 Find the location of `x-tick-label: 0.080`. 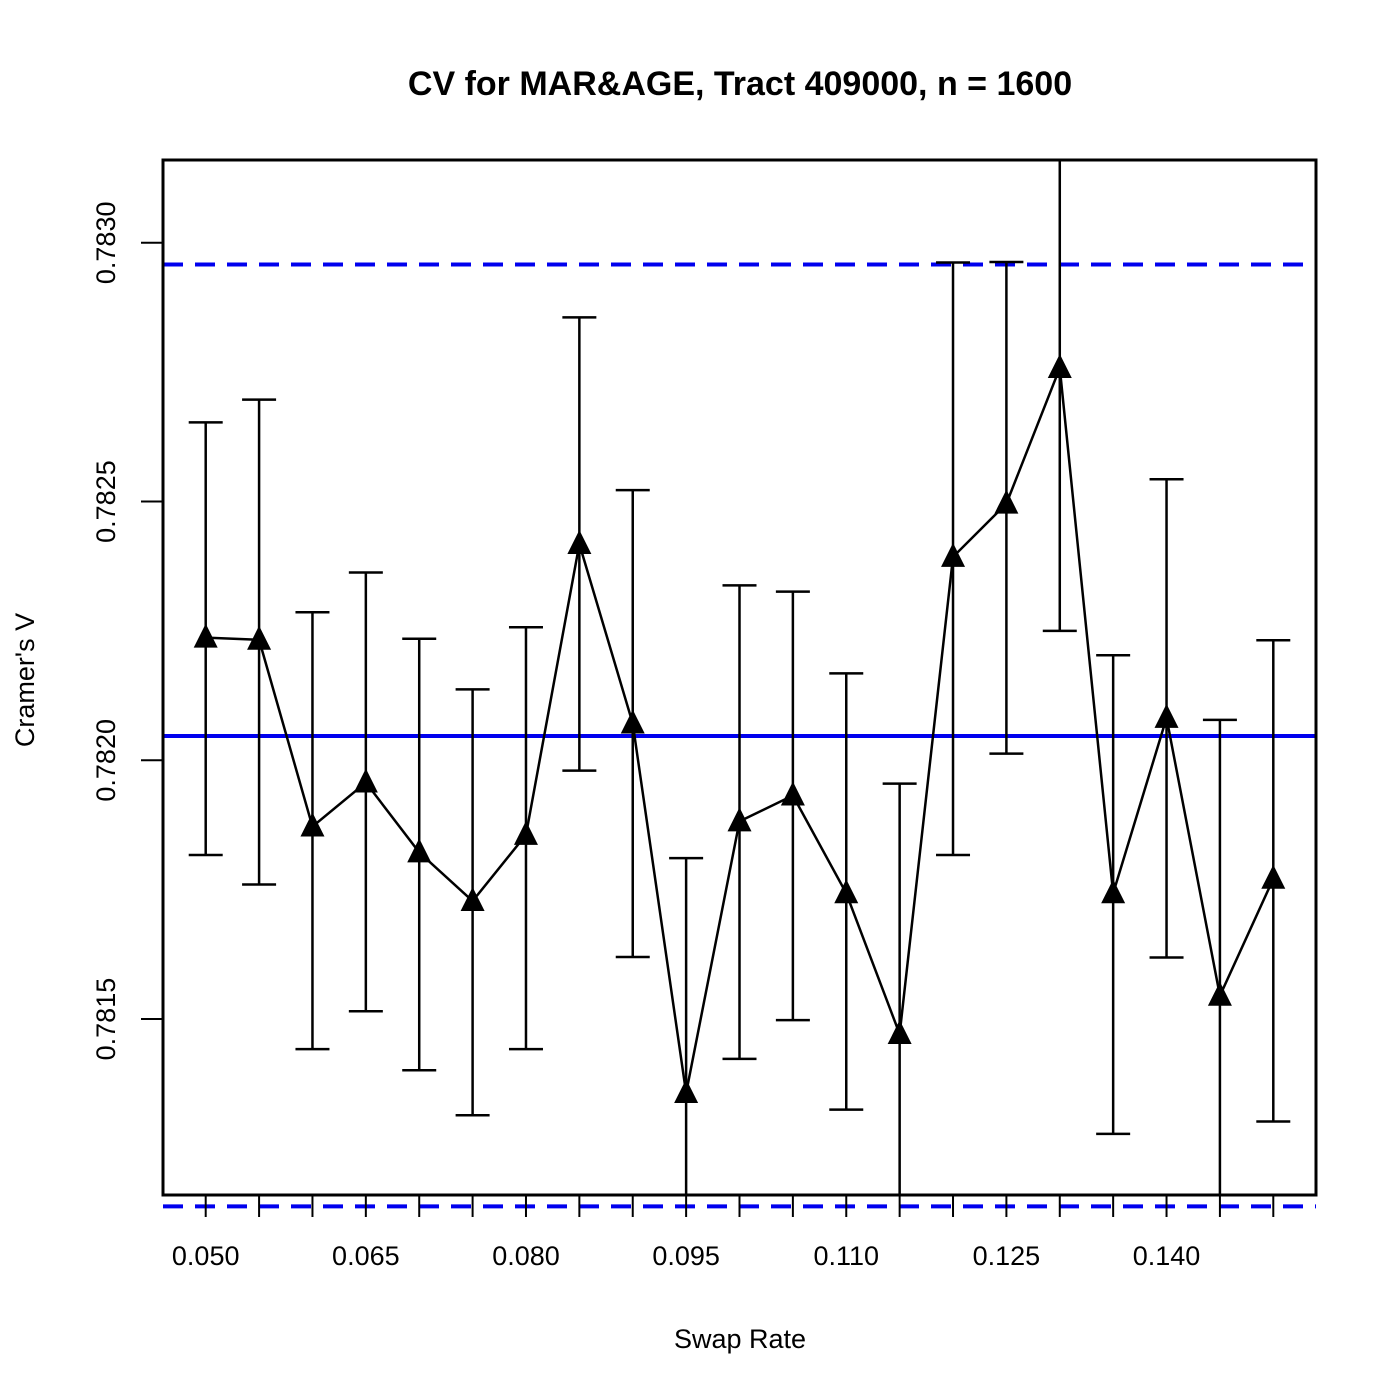

x-tick-label: 0.080 is located at coordinates (526, 1256).